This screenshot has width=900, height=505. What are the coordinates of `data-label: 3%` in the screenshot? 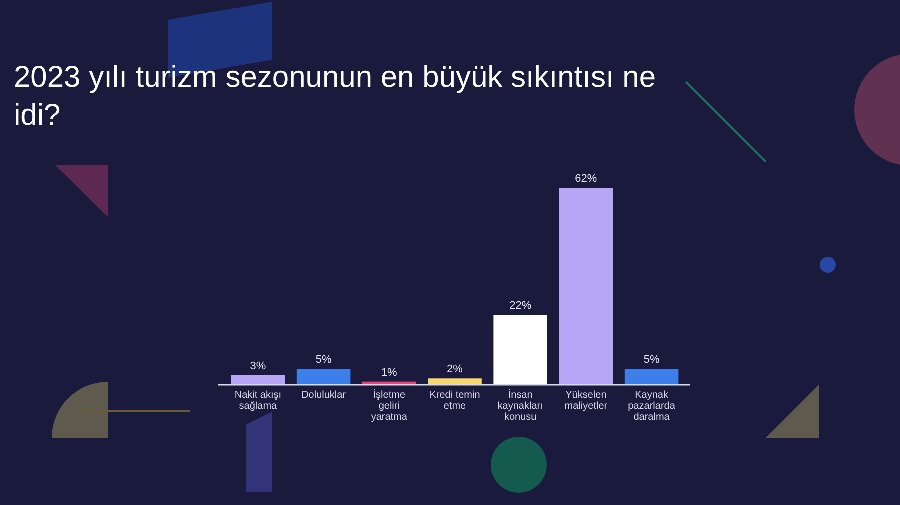 It's located at (258, 366).